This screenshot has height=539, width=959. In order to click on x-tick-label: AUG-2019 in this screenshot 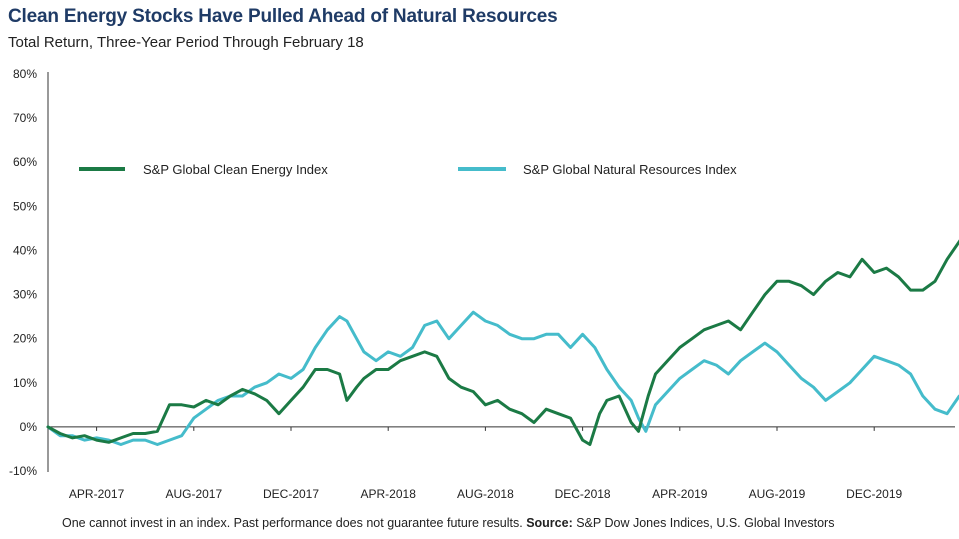, I will do `click(777, 494)`.